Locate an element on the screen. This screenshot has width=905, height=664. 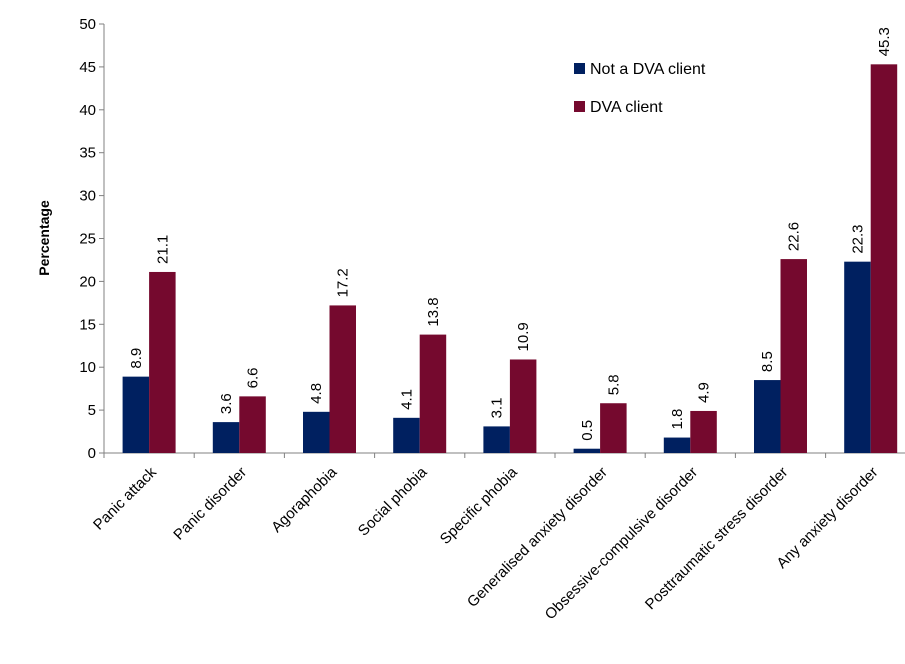
data-label: 17.2 is located at coordinates (343, 282).